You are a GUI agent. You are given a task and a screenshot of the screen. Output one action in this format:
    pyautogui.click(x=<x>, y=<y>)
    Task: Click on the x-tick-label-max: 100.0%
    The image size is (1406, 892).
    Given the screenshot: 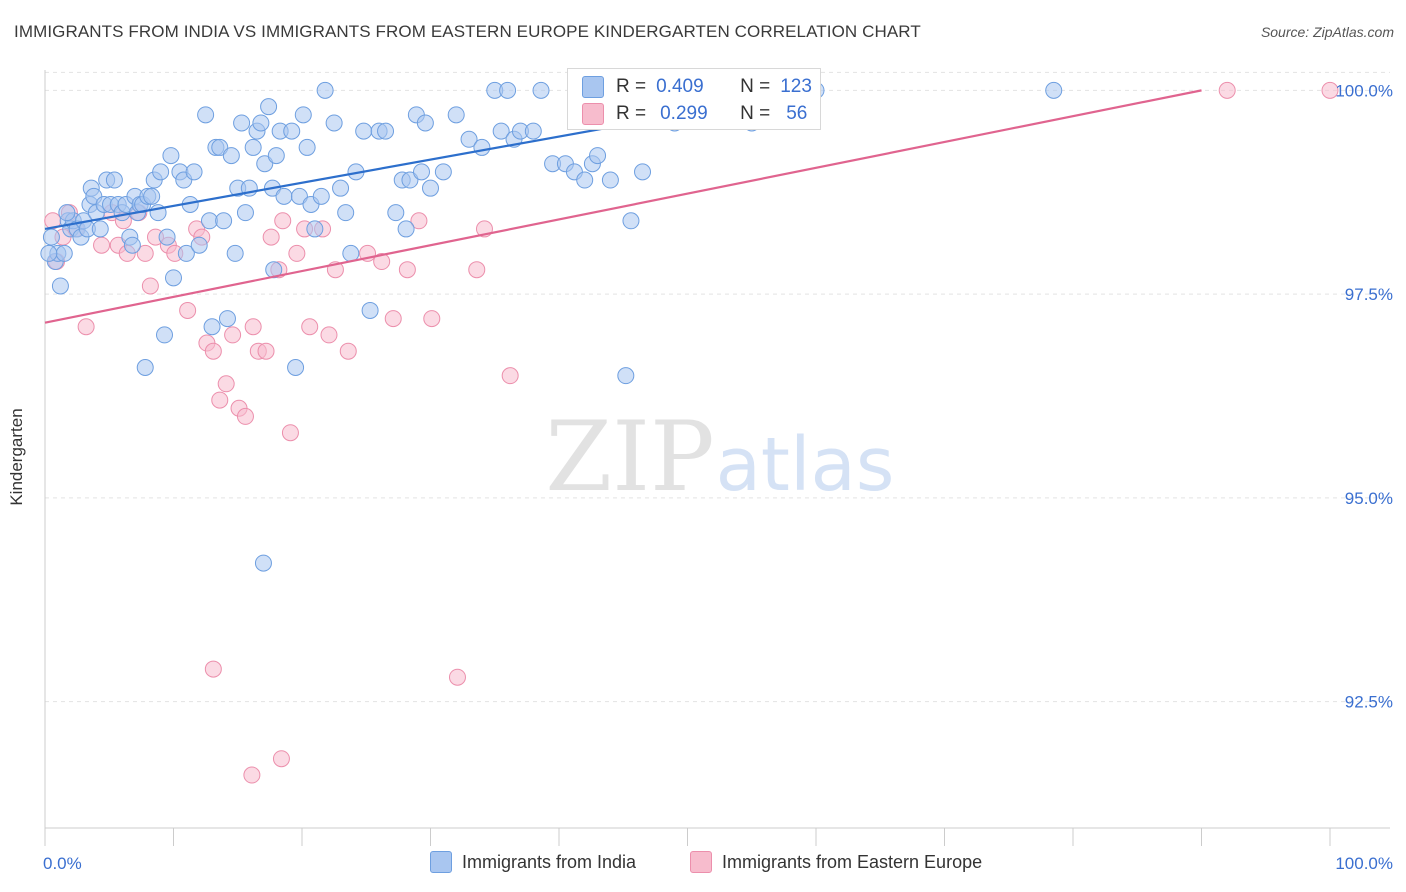 What is the action you would take?
    pyautogui.click(x=1364, y=863)
    